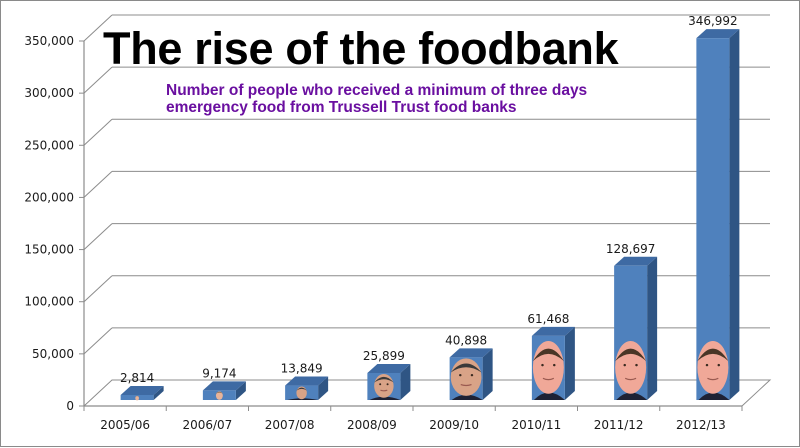  I want to click on x-tick-label: 2008/09, so click(372, 425).